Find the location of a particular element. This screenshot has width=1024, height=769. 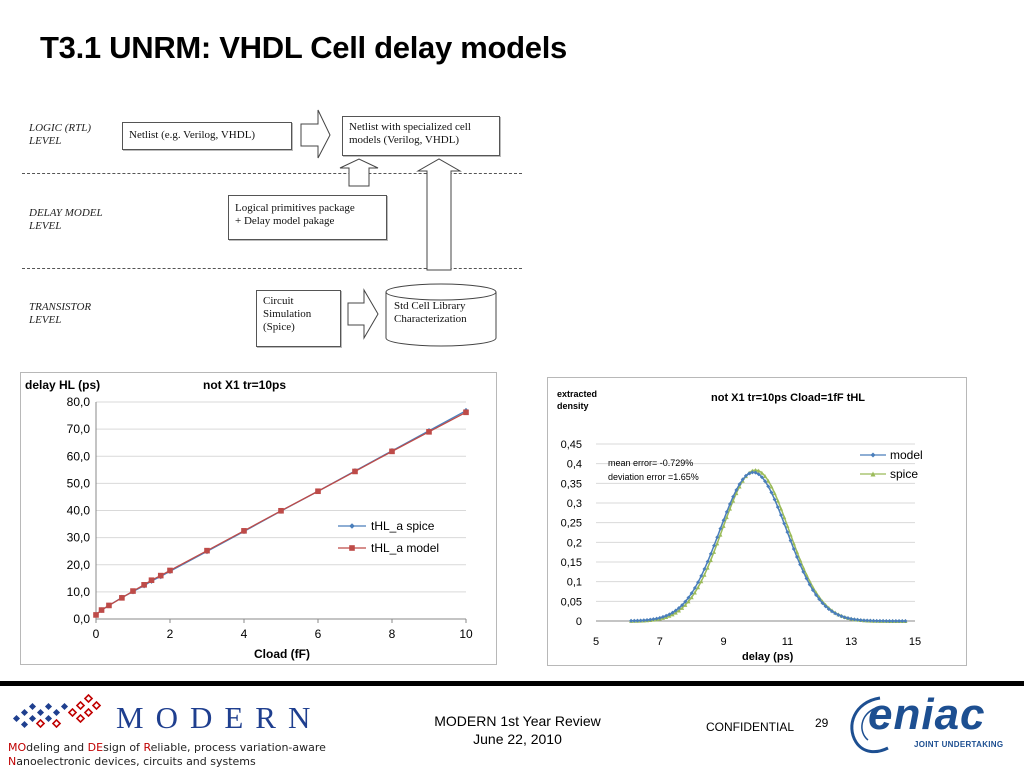

y-tick-label: 0,45 is located at coordinates (571, 445).